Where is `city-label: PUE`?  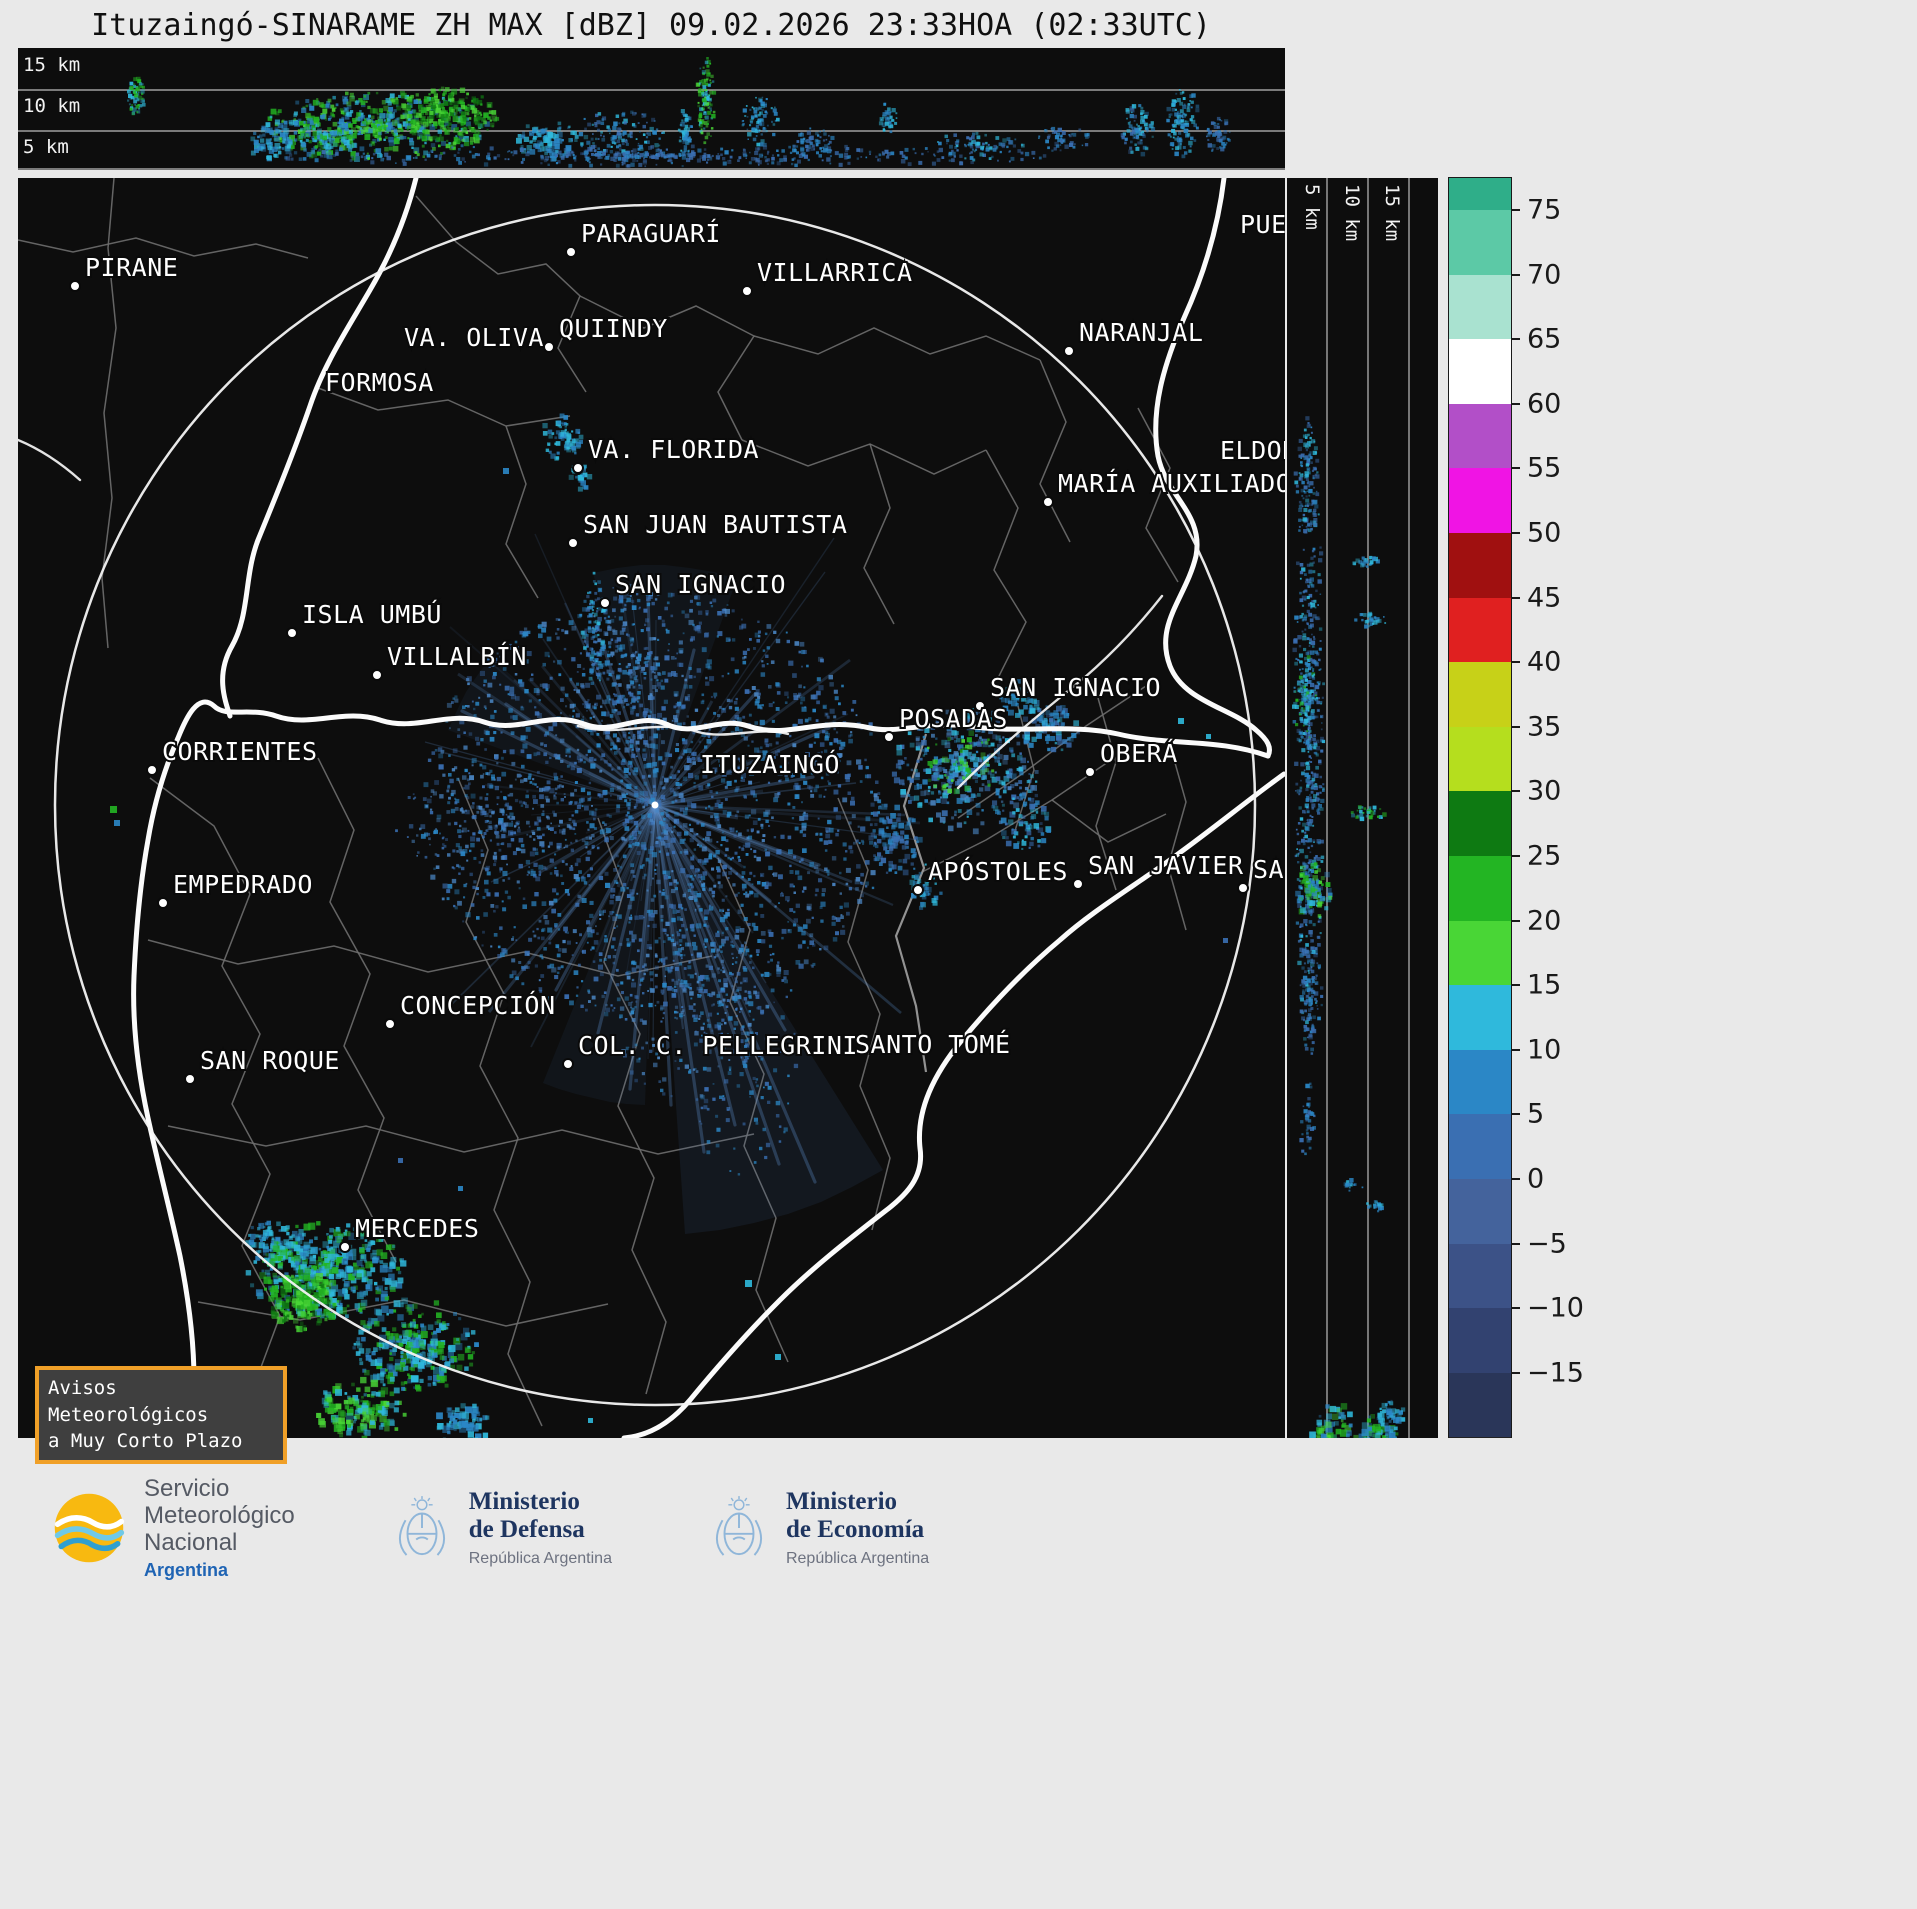 city-label: PUE is located at coordinates (1262, 224).